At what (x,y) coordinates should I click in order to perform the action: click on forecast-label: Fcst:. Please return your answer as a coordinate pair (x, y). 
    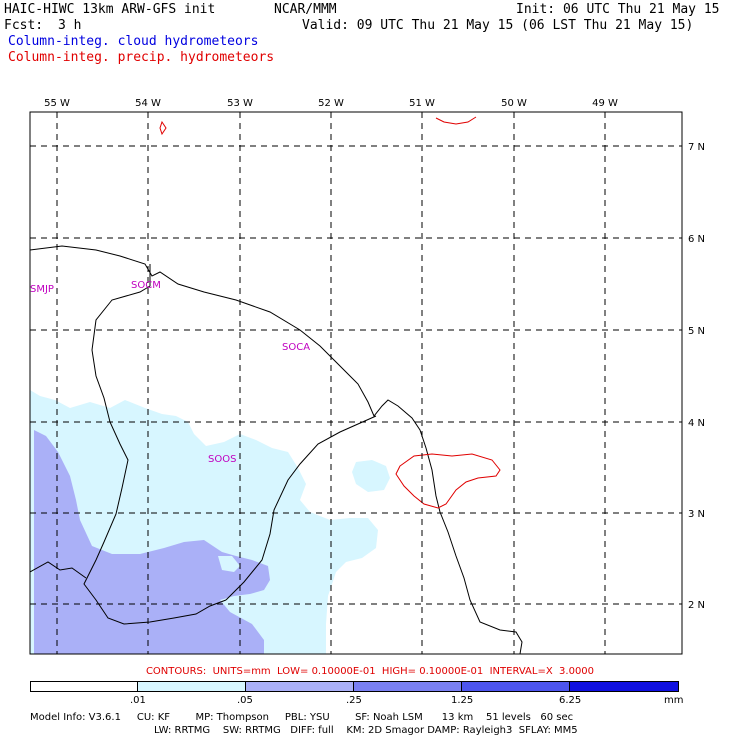
    Looking at the image, I should click on (24, 25).